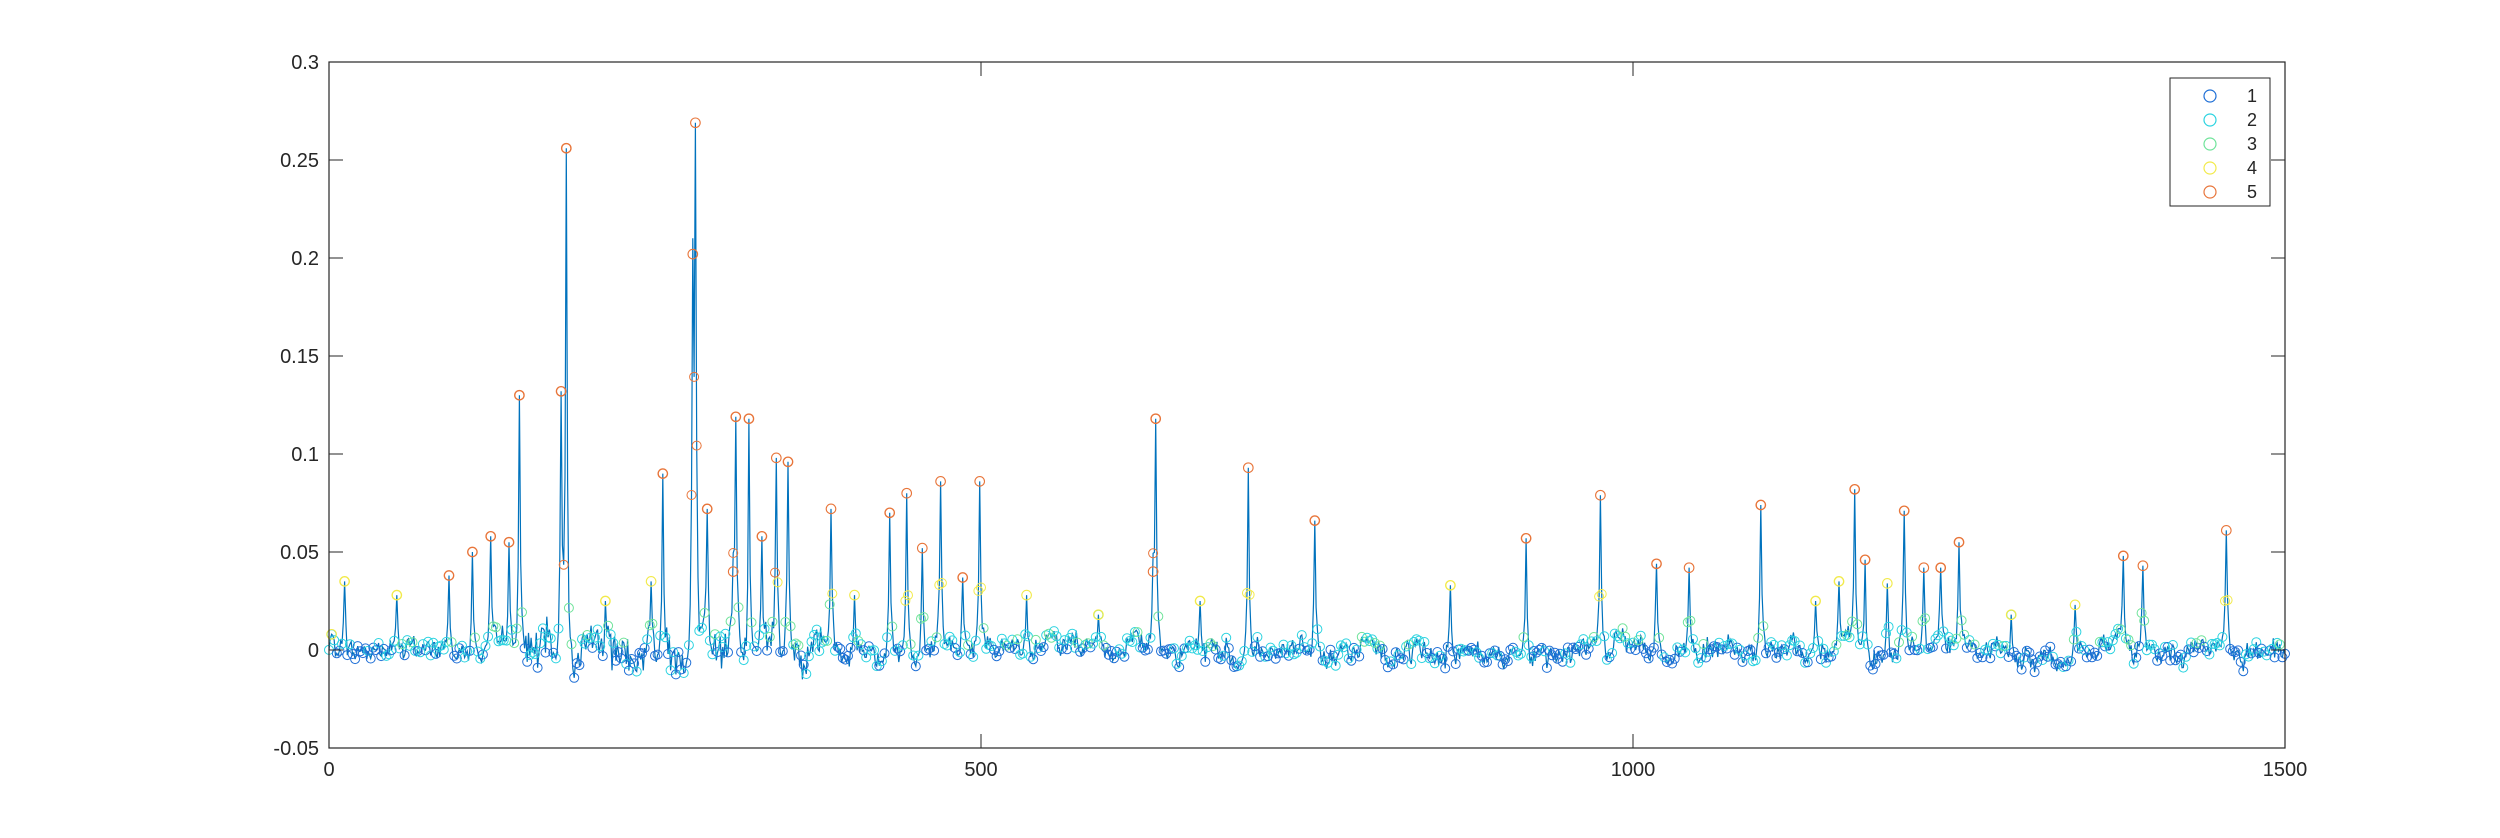 This screenshot has height=838, width=2500. Describe the element at coordinates (2230, 168) in the screenshot. I see `legend-item-4: 4` at that location.